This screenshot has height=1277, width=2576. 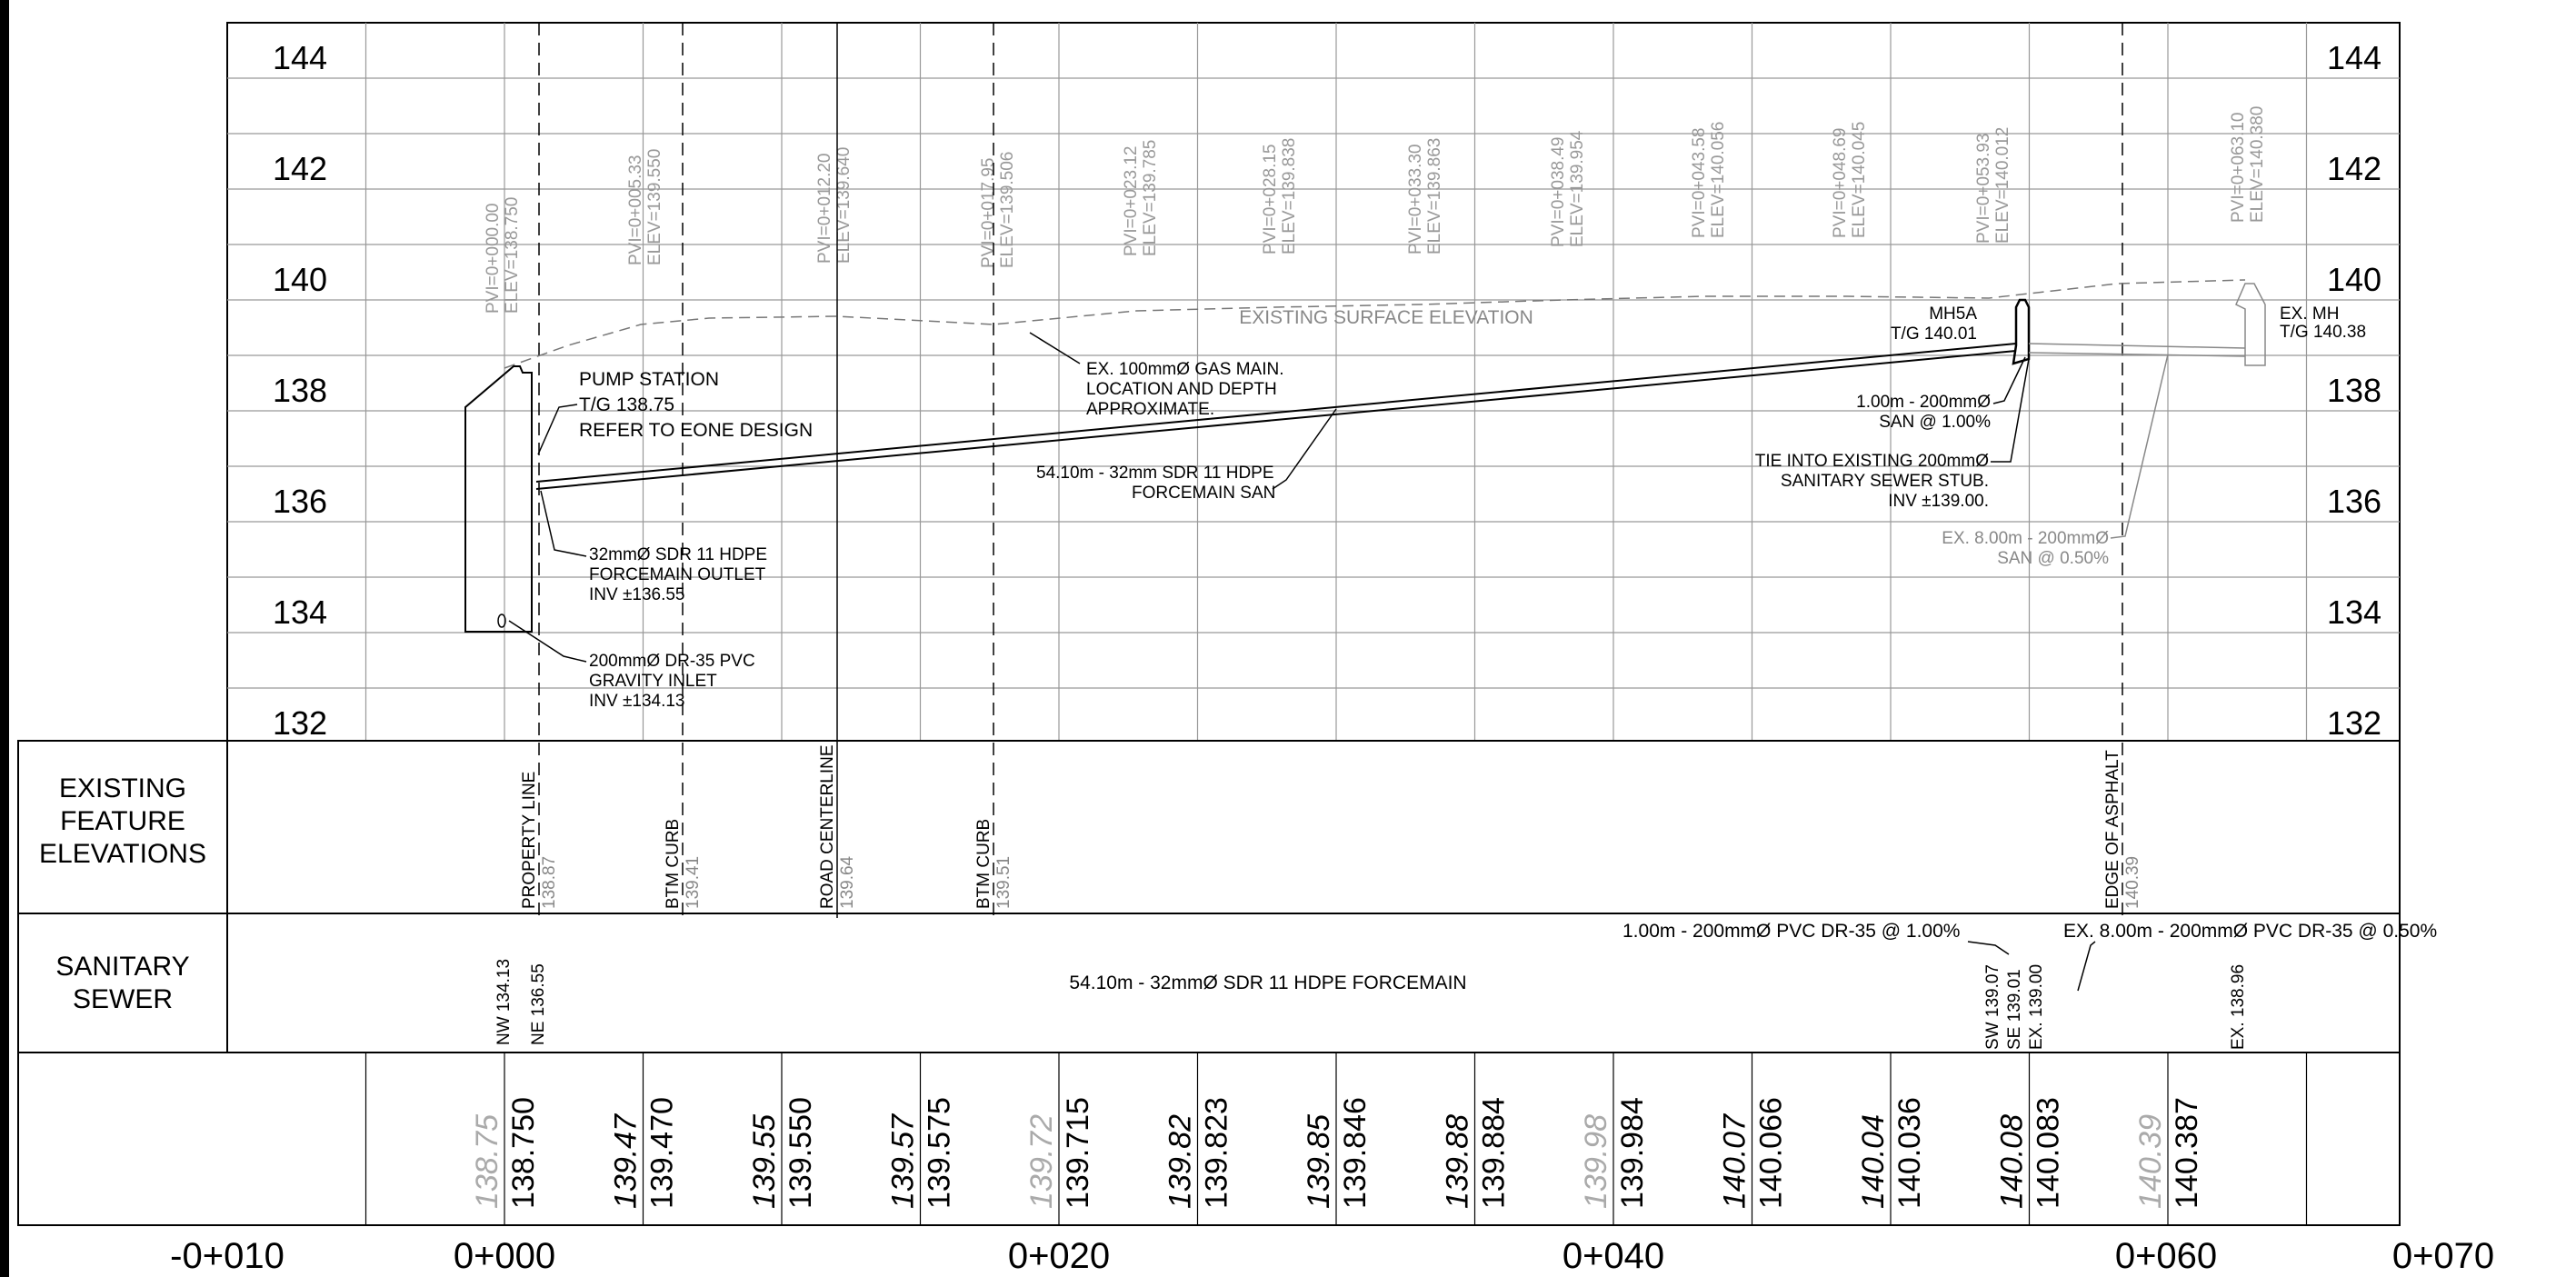 What do you see at coordinates (1268, 983) in the screenshot?
I see `forcemain-sewer-label: 54.10m - 32mmØ SDR 11 HDPE FORCEMAIN` at bounding box center [1268, 983].